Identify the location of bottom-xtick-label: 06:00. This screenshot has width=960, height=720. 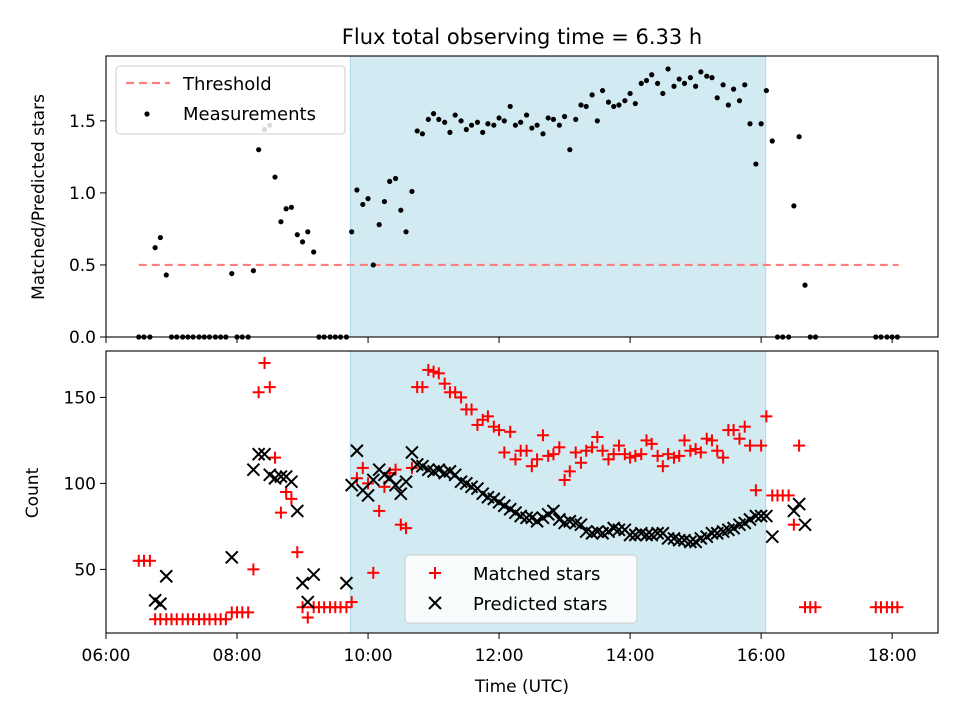
(106, 656).